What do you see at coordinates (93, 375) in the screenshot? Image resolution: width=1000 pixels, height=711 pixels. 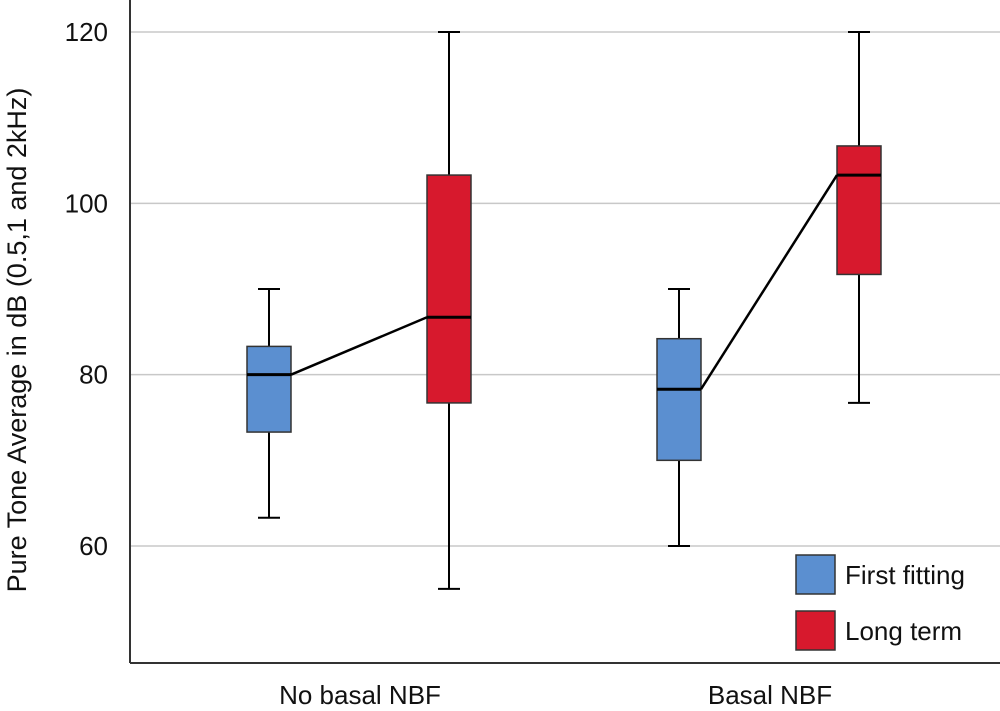 I see `y-tick-label: 80` at bounding box center [93, 375].